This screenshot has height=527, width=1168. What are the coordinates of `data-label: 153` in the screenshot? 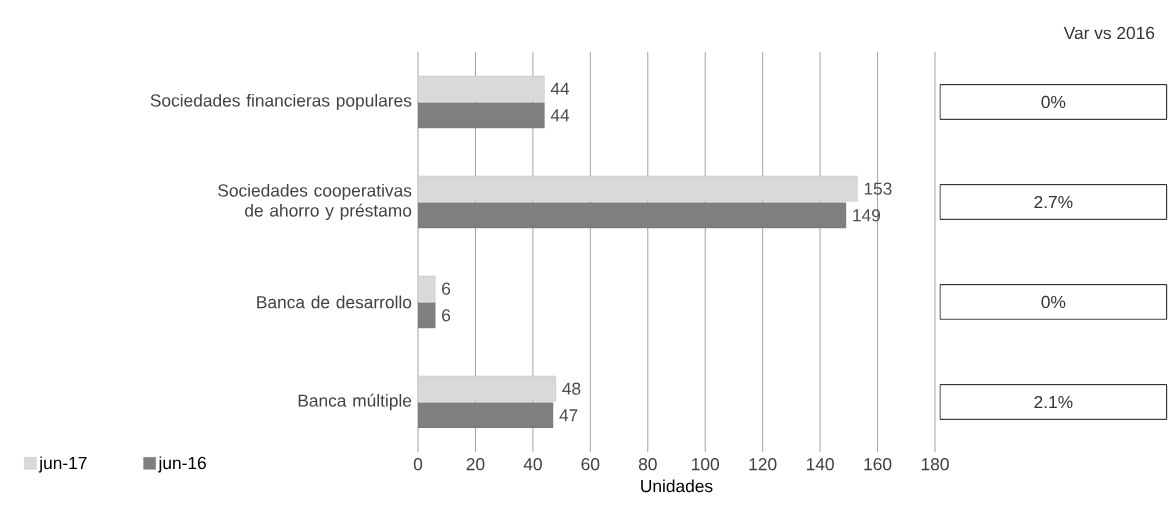 It's located at (878, 188).